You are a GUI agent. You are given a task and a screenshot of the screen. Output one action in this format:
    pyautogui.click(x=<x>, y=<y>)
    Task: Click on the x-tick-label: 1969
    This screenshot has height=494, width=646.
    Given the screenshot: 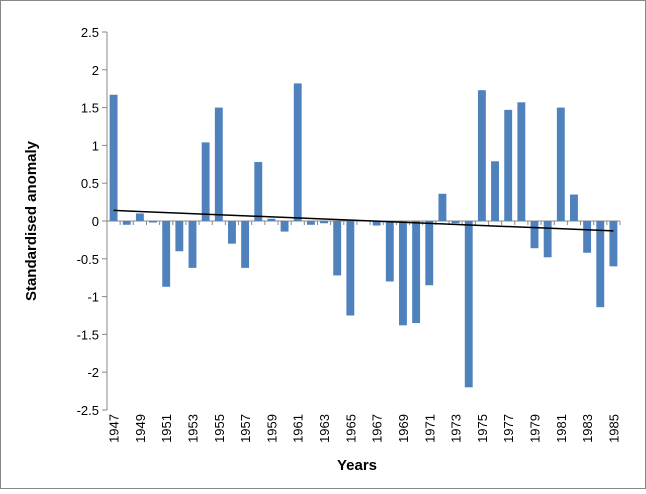 What is the action you would take?
    pyautogui.click(x=403, y=428)
    